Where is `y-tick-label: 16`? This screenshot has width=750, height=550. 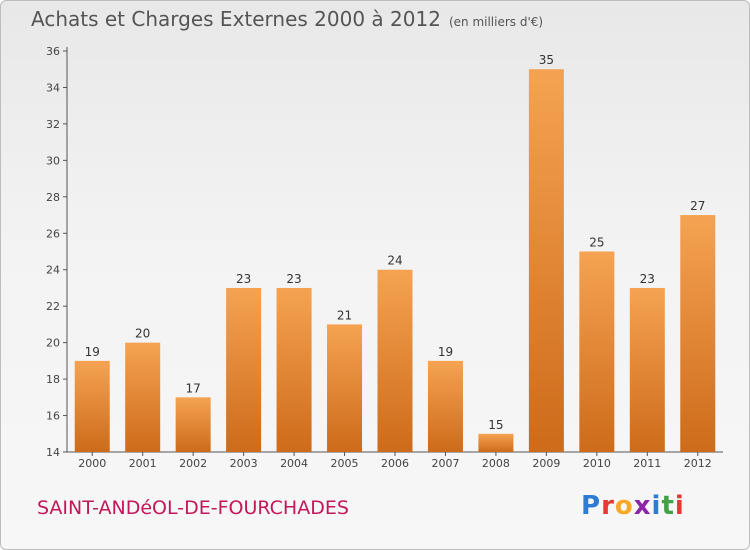 y-tick-label: 16 is located at coordinates (53, 416).